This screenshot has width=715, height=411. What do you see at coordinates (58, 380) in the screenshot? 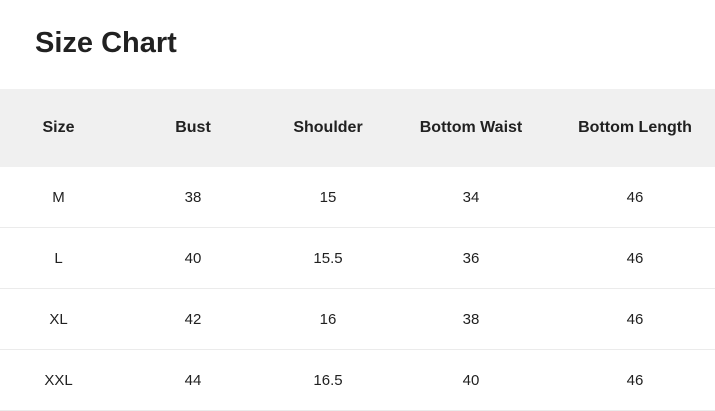
I see `table-cell: XXL` at bounding box center [58, 380].